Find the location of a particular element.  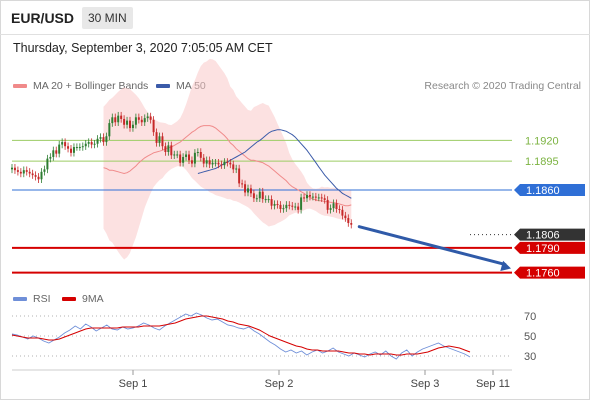

legend-ma50-swatch is located at coordinates (163, 86).